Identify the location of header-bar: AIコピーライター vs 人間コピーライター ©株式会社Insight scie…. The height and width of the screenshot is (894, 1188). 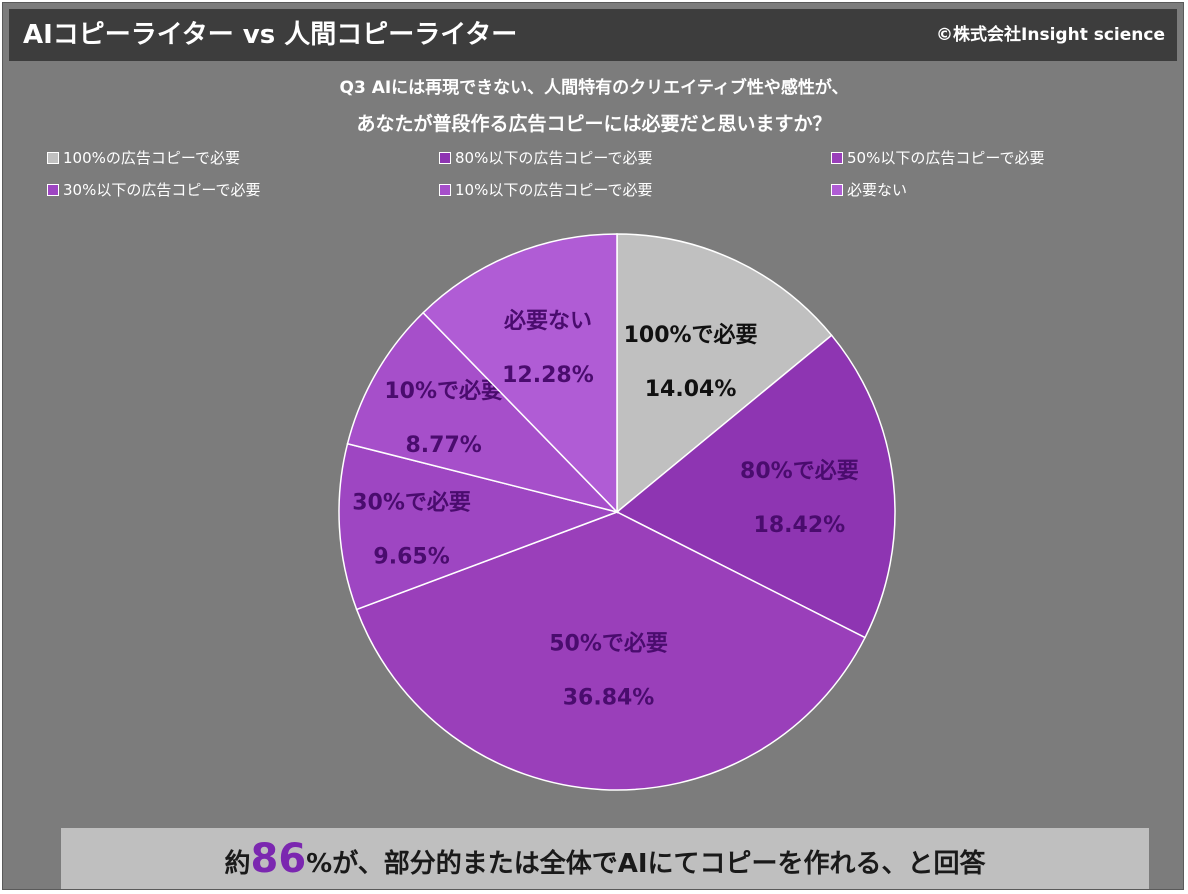
(593, 35).